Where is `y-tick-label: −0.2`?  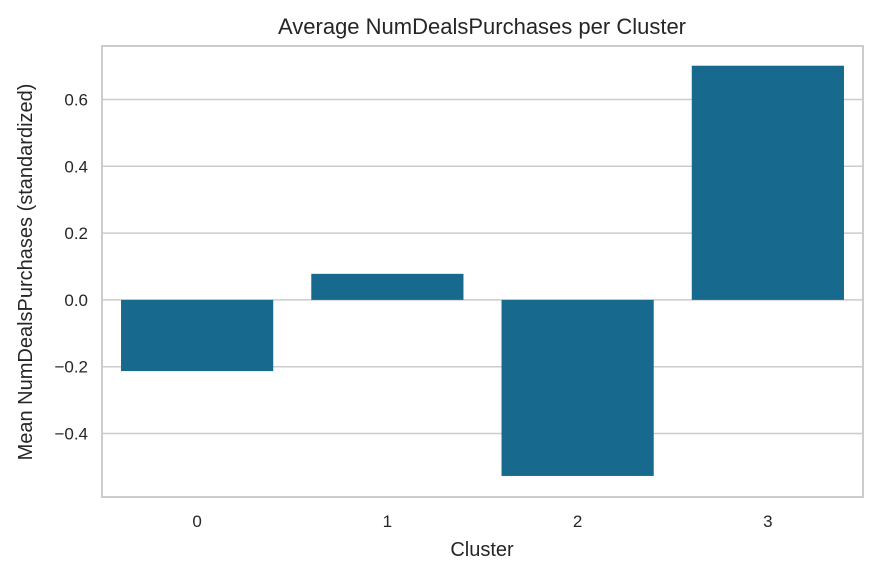
y-tick-label: −0.2 is located at coordinates (71, 367).